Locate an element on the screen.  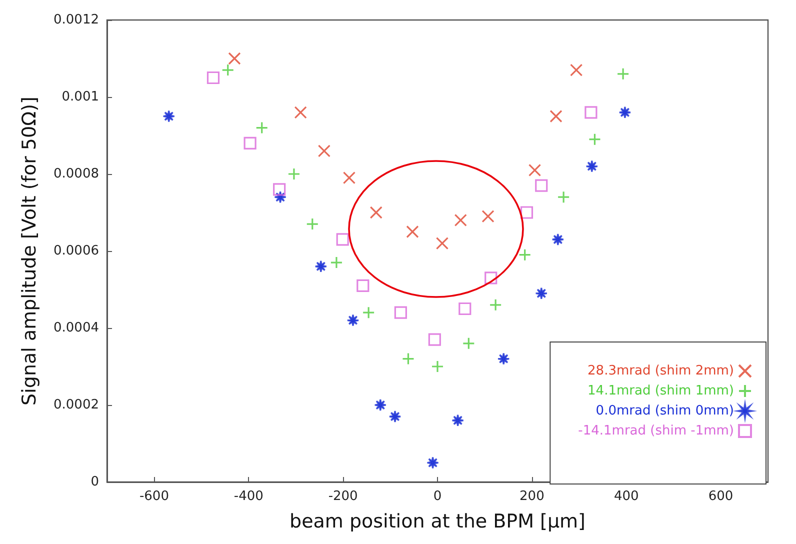
y-tick-label: 0.001 is located at coordinates (80, 97).